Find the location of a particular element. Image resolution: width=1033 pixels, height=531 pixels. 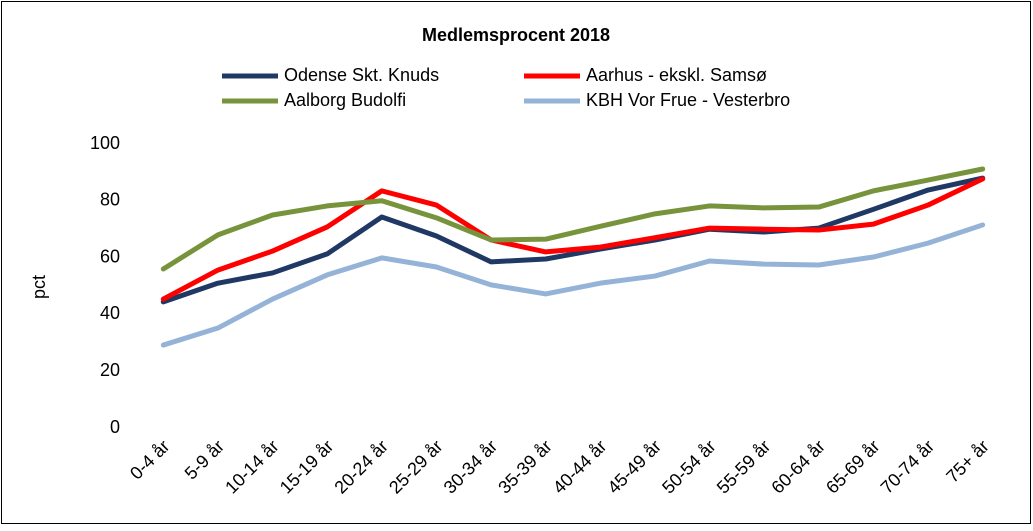

y-tick-label: 100 is located at coordinates (105, 143).